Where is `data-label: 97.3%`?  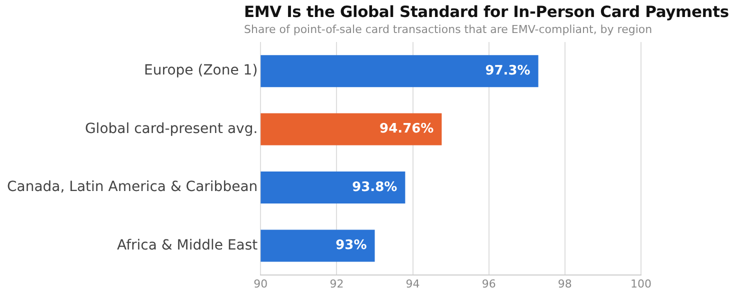
data-label: 97.3% is located at coordinates (507, 70).